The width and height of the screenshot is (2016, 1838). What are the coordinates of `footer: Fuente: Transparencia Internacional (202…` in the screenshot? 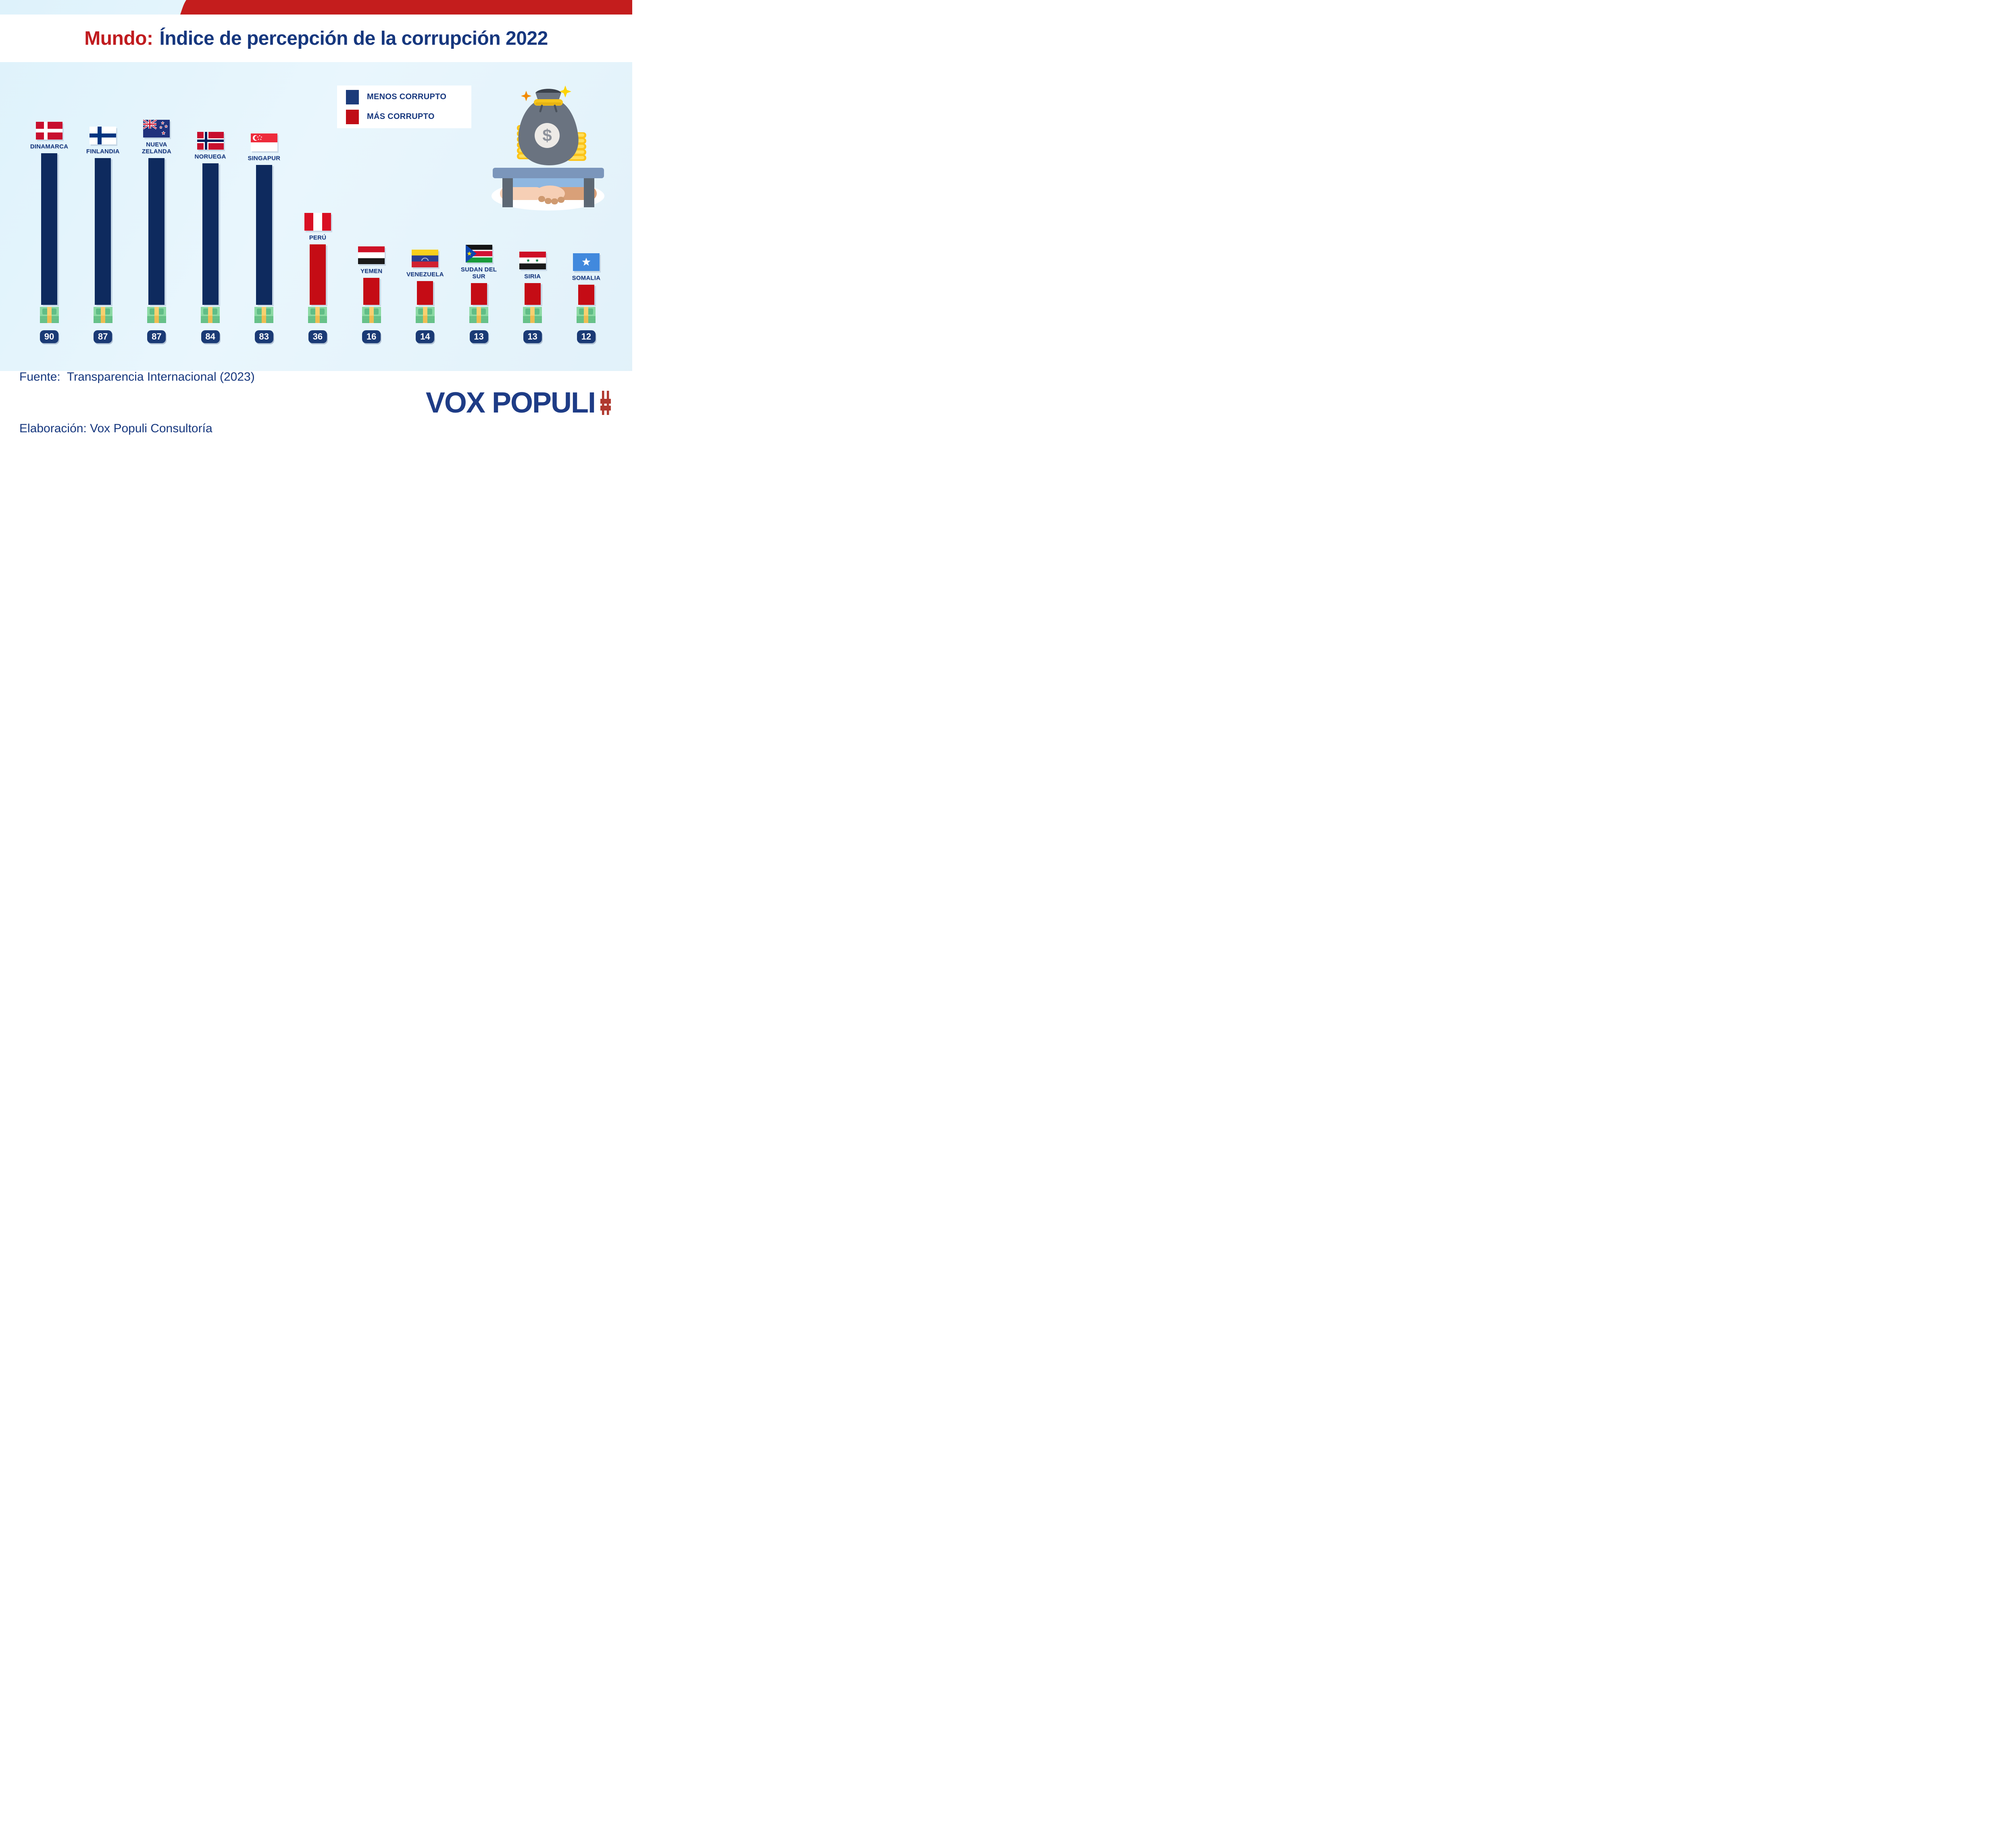 It's located at (316, 402).